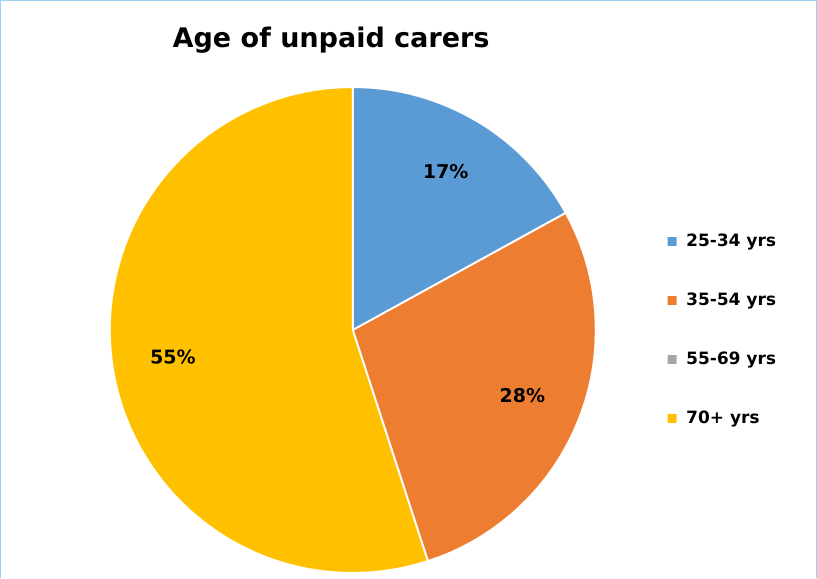 Image resolution: width=817 pixels, height=579 pixels. Describe the element at coordinates (731, 358) in the screenshot. I see `legend-label: 55-69 yrs` at that location.